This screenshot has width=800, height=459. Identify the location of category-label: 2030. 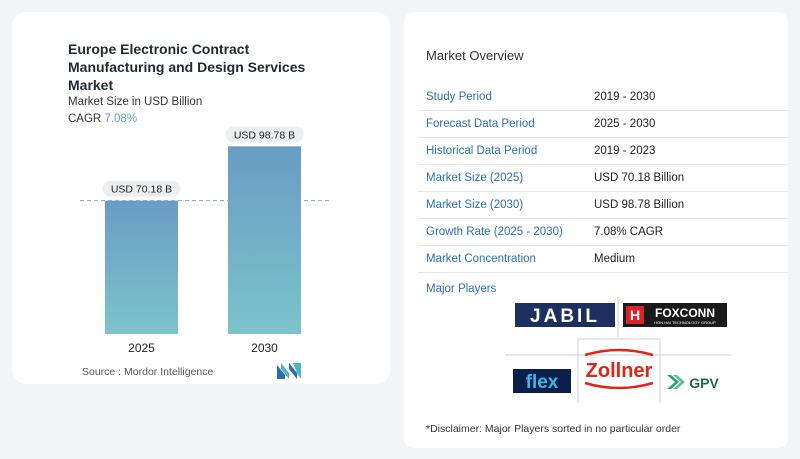
(264, 348).